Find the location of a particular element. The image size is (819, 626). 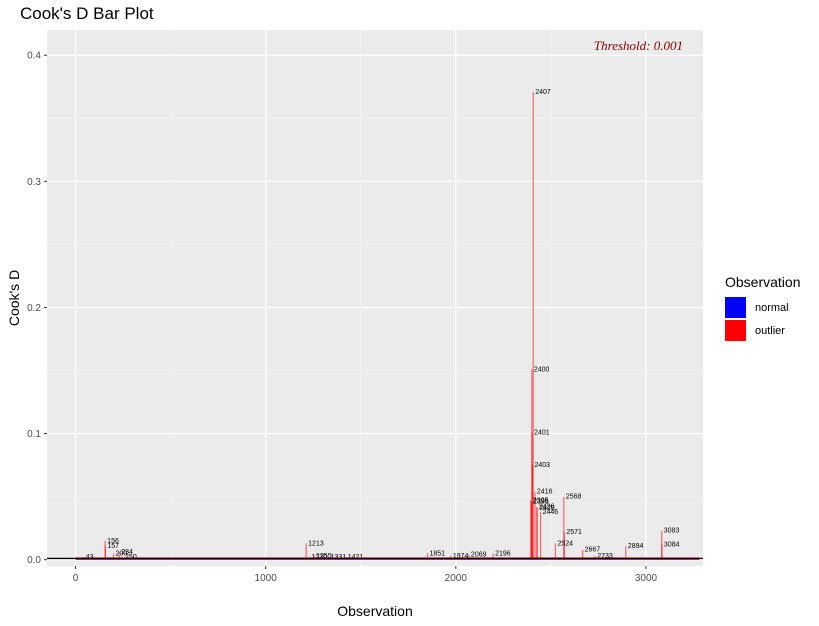

point-label: 3084 is located at coordinates (672, 545).